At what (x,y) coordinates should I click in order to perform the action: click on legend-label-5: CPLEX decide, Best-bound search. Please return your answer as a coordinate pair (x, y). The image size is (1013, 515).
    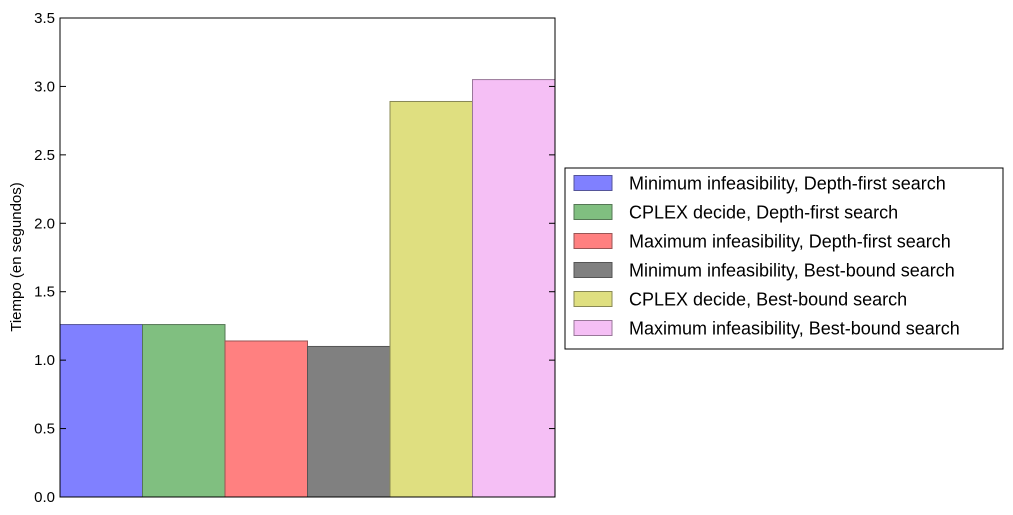
    Looking at the image, I should click on (768, 300).